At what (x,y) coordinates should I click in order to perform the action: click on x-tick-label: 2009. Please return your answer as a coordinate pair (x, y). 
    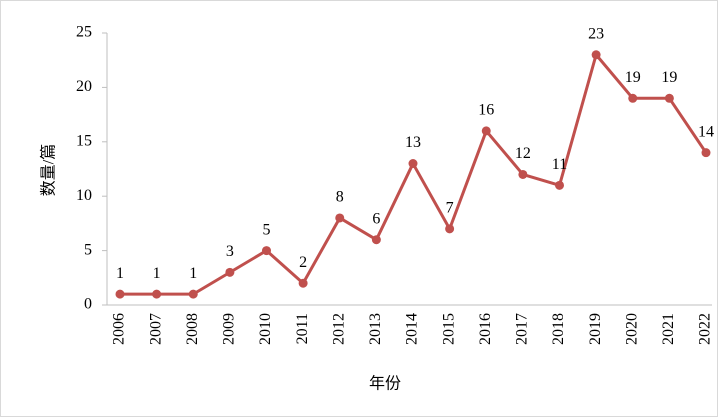
    Looking at the image, I should click on (229, 329).